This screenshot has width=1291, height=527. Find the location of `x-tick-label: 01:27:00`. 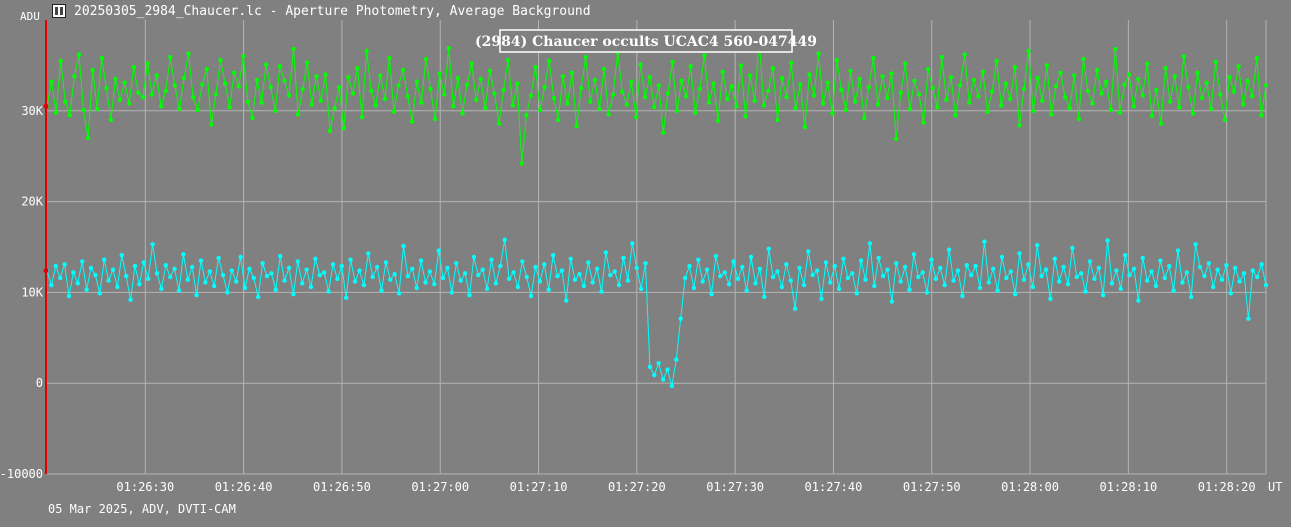

x-tick-label: 01:27:00 is located at coordinates (440, 487).